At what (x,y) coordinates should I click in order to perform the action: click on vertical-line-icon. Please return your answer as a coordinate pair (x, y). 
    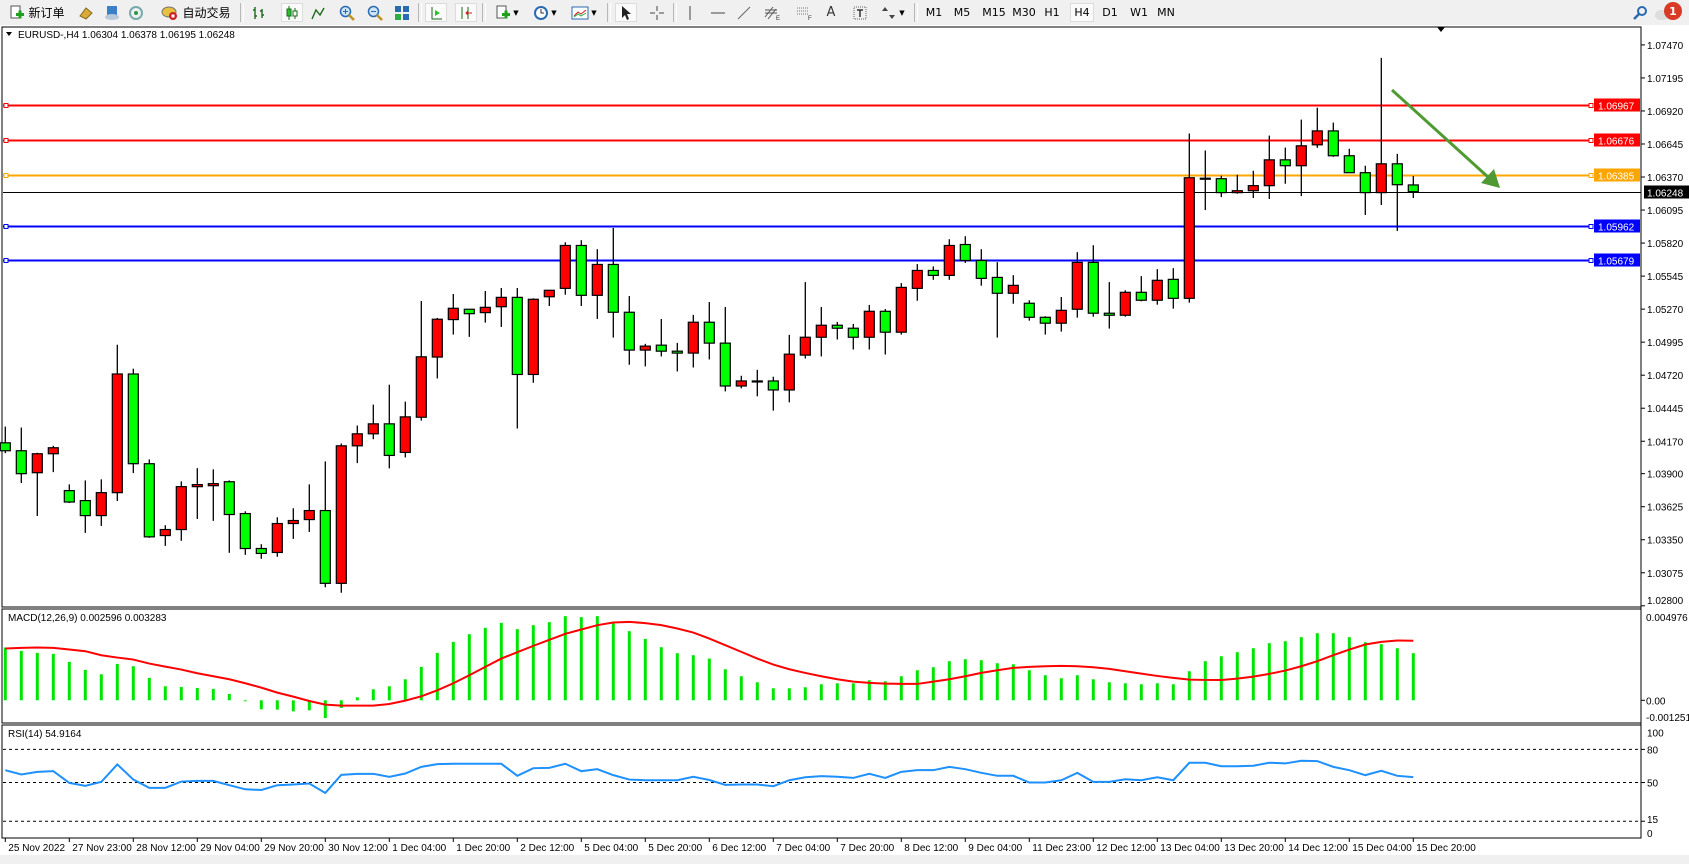
    Looking at the image, I should click on (690, 12).